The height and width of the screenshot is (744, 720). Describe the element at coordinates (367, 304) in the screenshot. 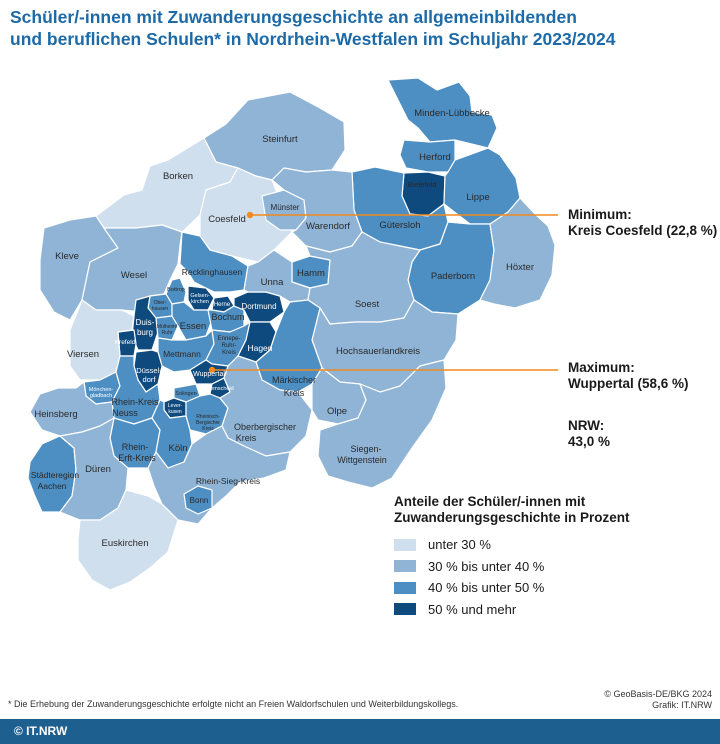

I see `region-label-soest: Soest` at that location.